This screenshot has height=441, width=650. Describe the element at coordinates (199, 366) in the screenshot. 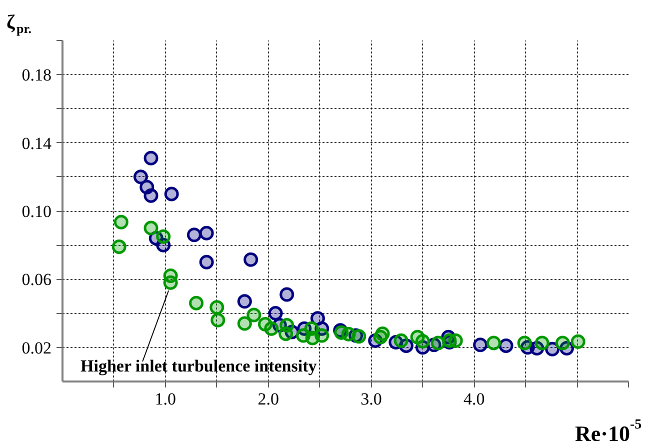

I see `annotation: Higher inlet turbulence intensity` at that location.